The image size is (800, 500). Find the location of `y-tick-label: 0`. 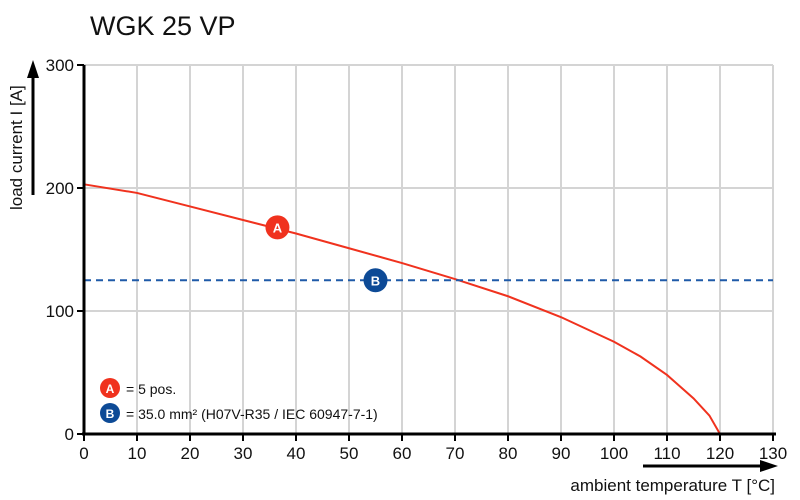

y-tick-label: 0 is located at coordinates (69, 434).